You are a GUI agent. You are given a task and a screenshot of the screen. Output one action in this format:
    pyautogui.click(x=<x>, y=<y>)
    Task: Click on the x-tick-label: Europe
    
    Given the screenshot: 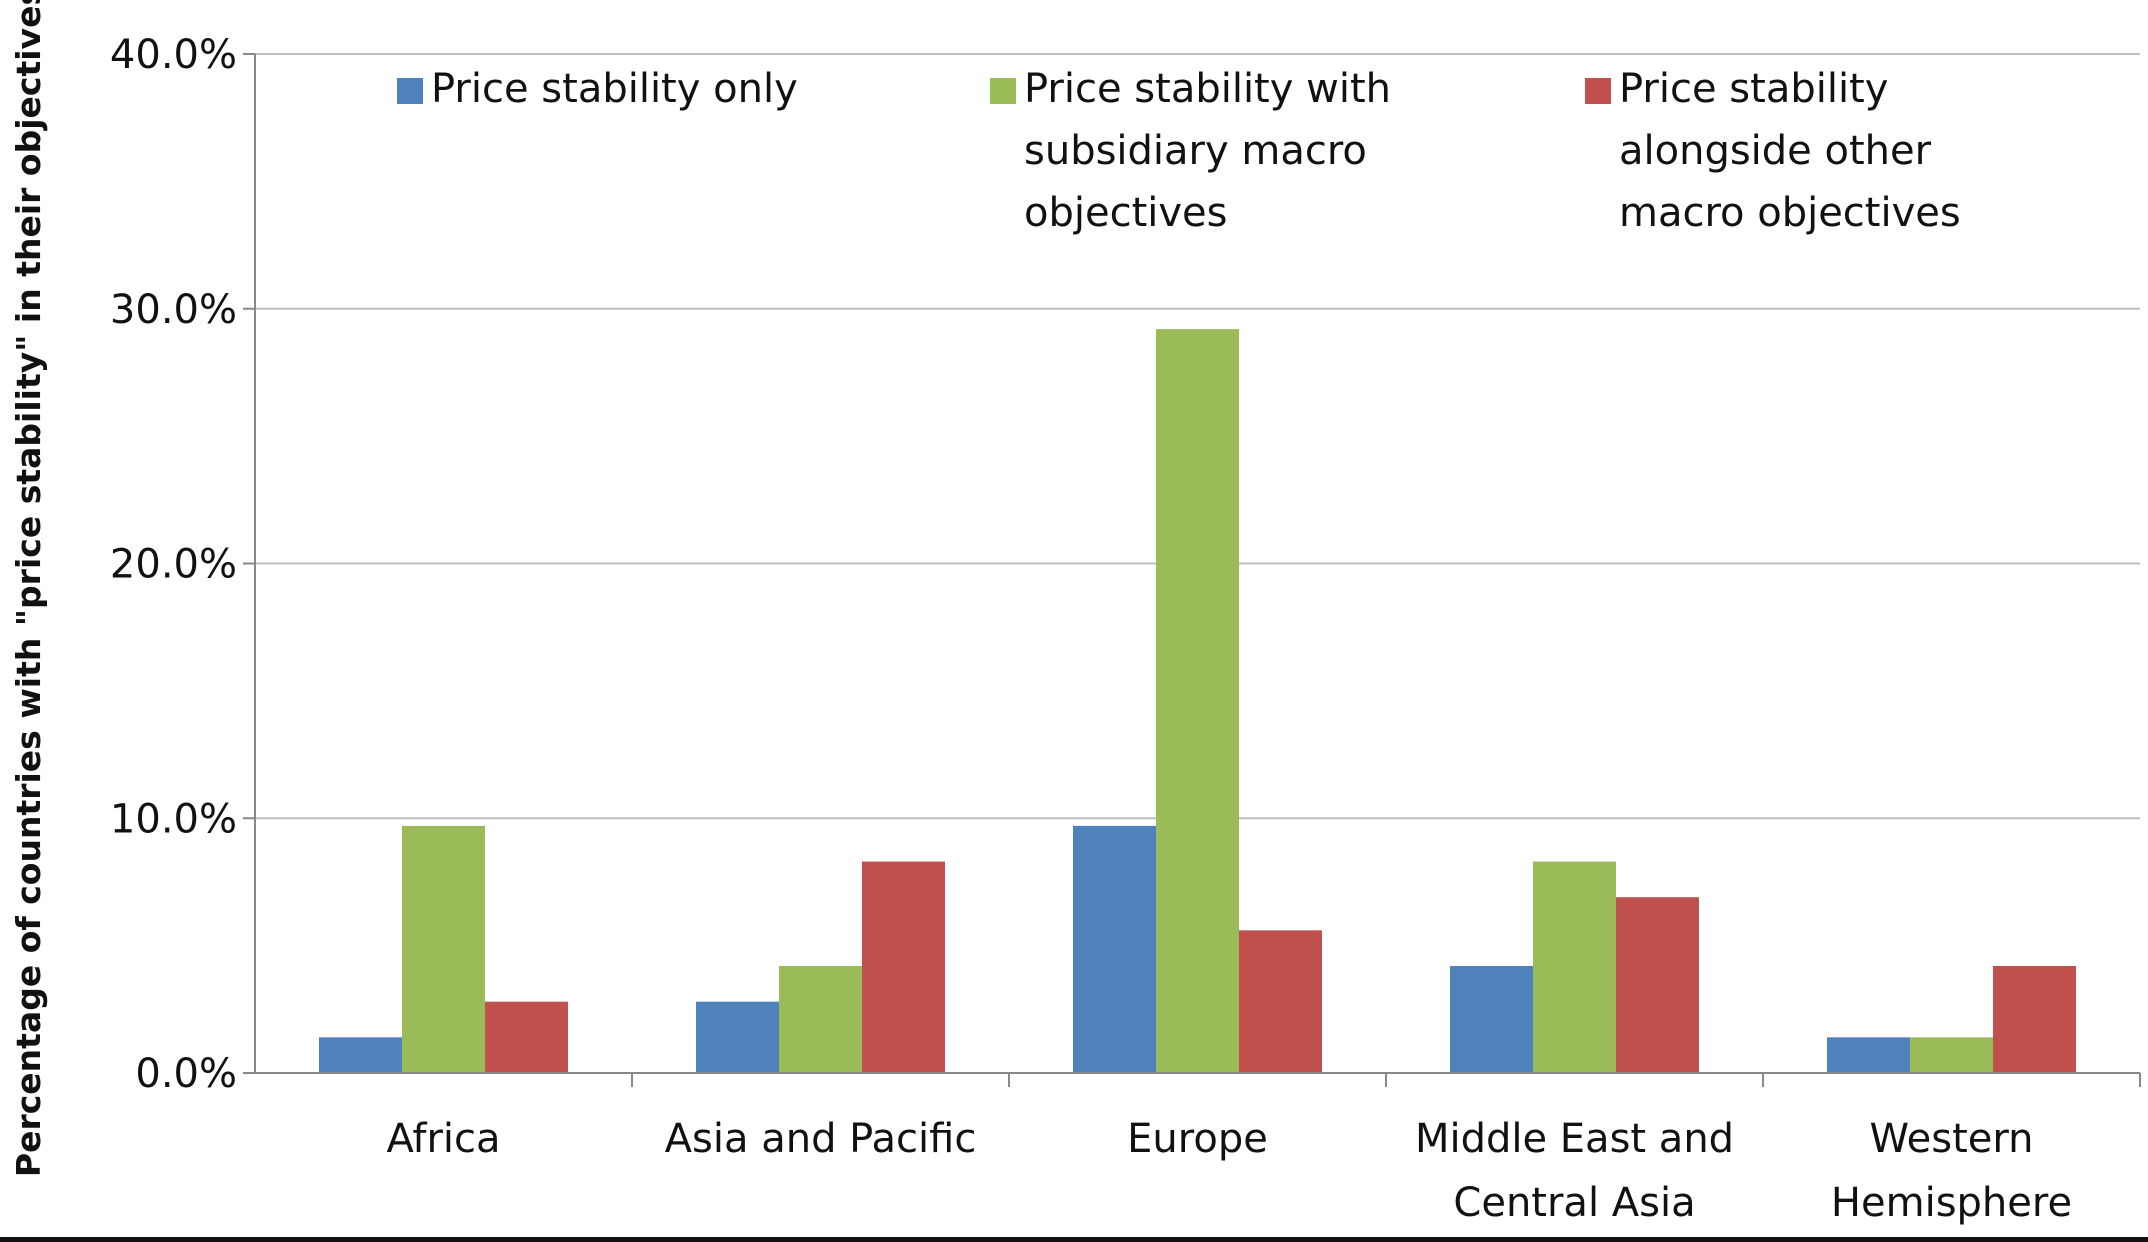 What is the action you would take?
    pyautogui.click(x=1197, y=1139)
    